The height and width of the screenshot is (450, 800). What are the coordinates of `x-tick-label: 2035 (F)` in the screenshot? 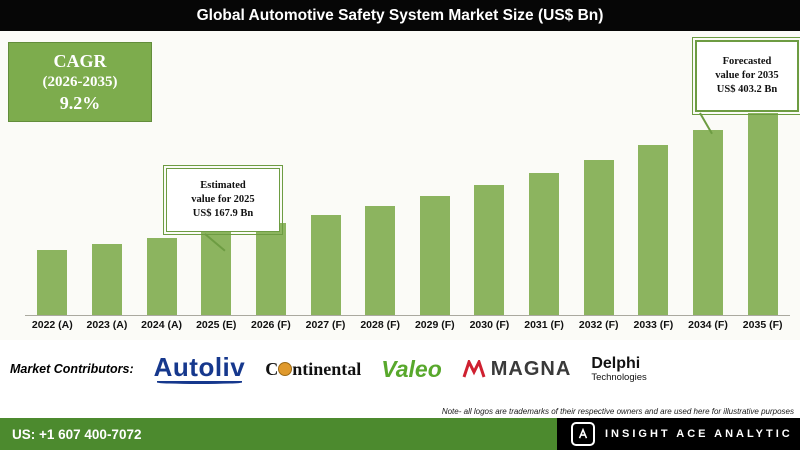 It's located at (762, 325).